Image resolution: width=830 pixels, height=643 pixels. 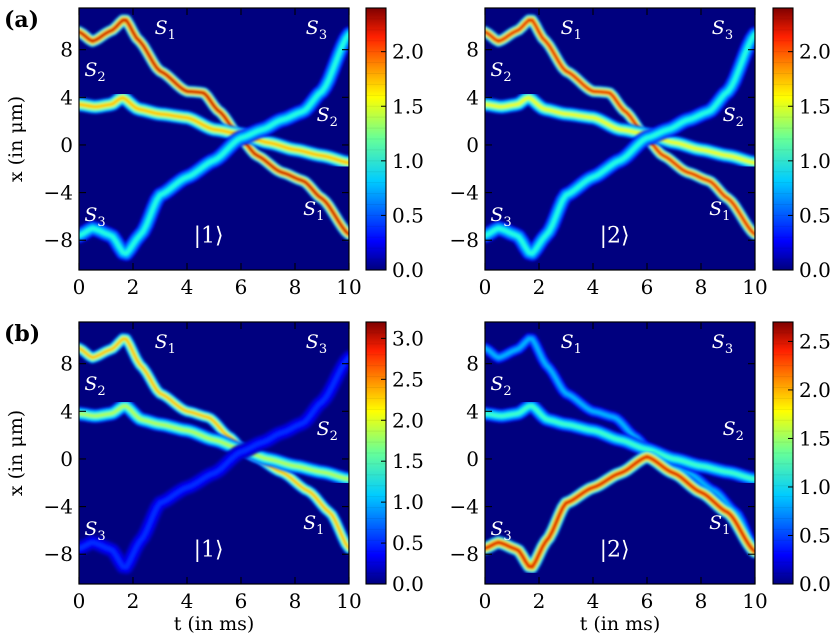 I want to click on y-axis-label: x (in μm), so click(x=16, y=453).